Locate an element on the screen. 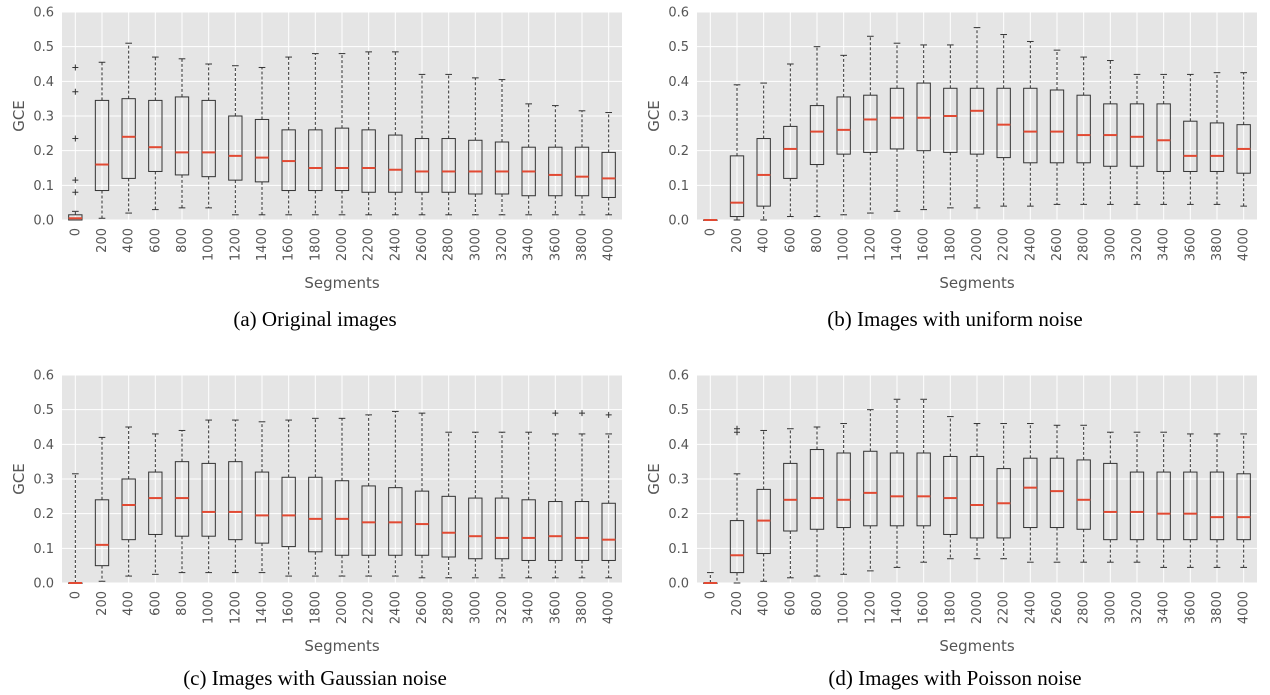  x-tick-label: 600 is located at coordinates (790, 603).